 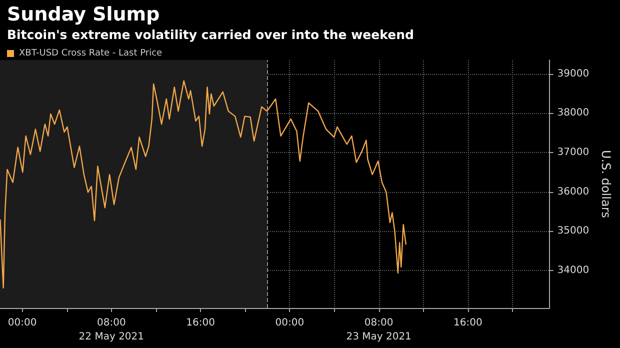 I want to click on y-tick-label: 34000, so click(x=573, y=270).